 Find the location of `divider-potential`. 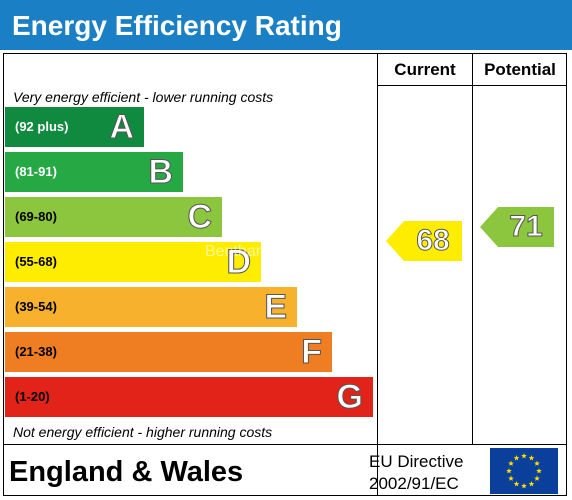

divider-potential is located at coordinates (472, 249).